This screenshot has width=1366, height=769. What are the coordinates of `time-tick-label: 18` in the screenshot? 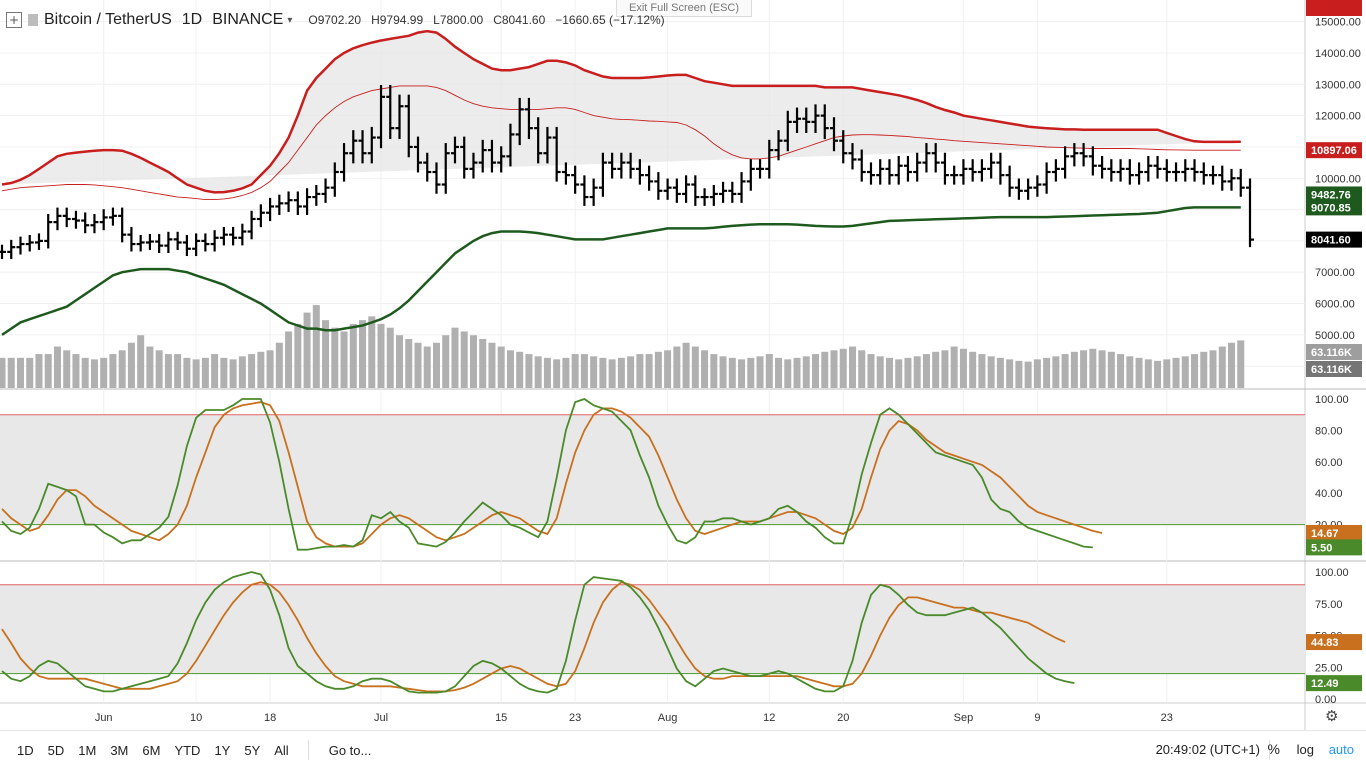 It's located at (270, 718).